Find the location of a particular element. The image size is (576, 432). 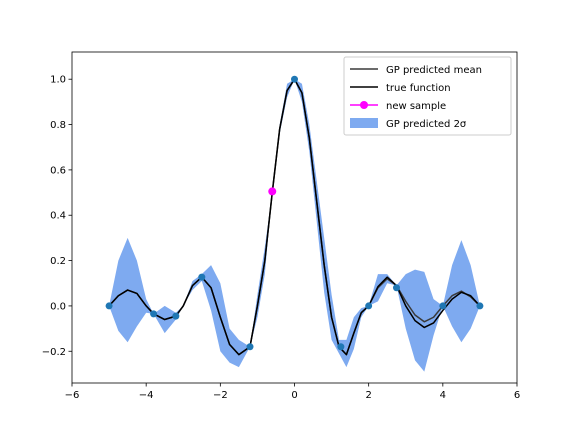

legend-band-swatch is located at coordinates (364, 123).